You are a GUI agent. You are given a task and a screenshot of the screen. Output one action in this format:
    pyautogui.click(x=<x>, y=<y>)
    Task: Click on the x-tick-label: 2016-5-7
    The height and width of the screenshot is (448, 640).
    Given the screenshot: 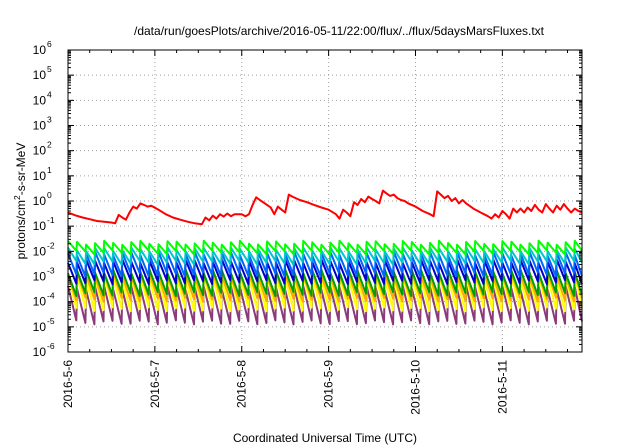 What is the action you would take?
    pyautogui.click(x=155, y=384)
    